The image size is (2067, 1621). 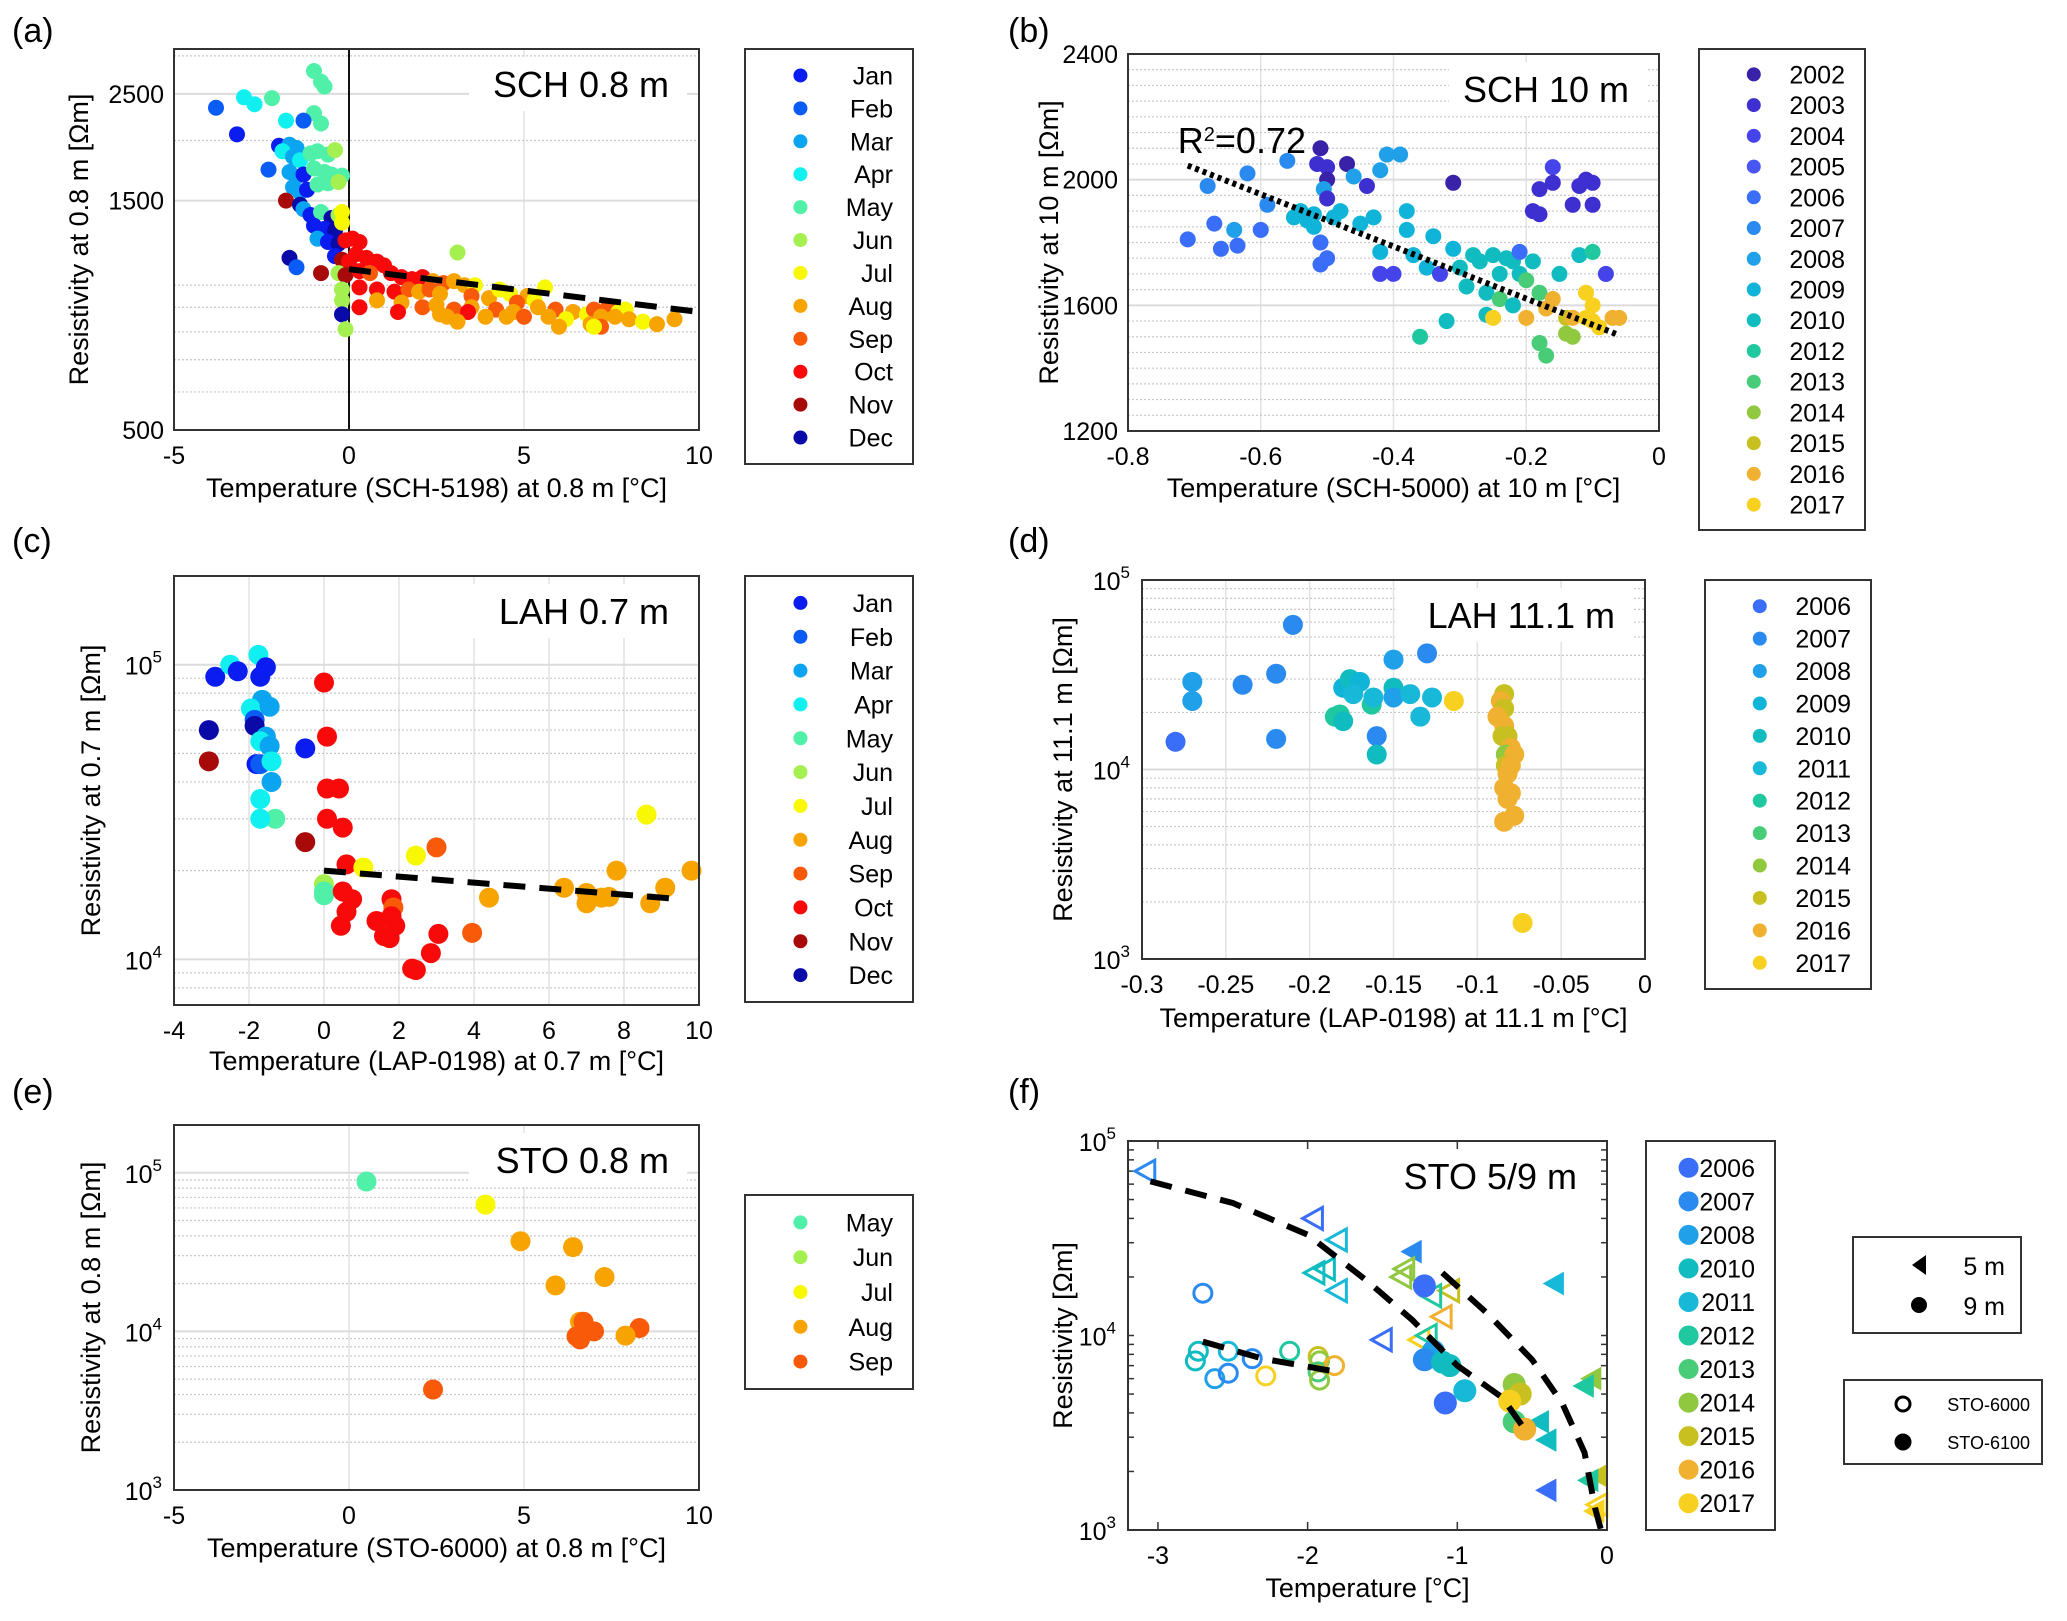 What do you see at coordinates (1984, 1307) in the screenshot?
I see `marker-legend-label: 9 m` at bounding box center [1984, 1307].